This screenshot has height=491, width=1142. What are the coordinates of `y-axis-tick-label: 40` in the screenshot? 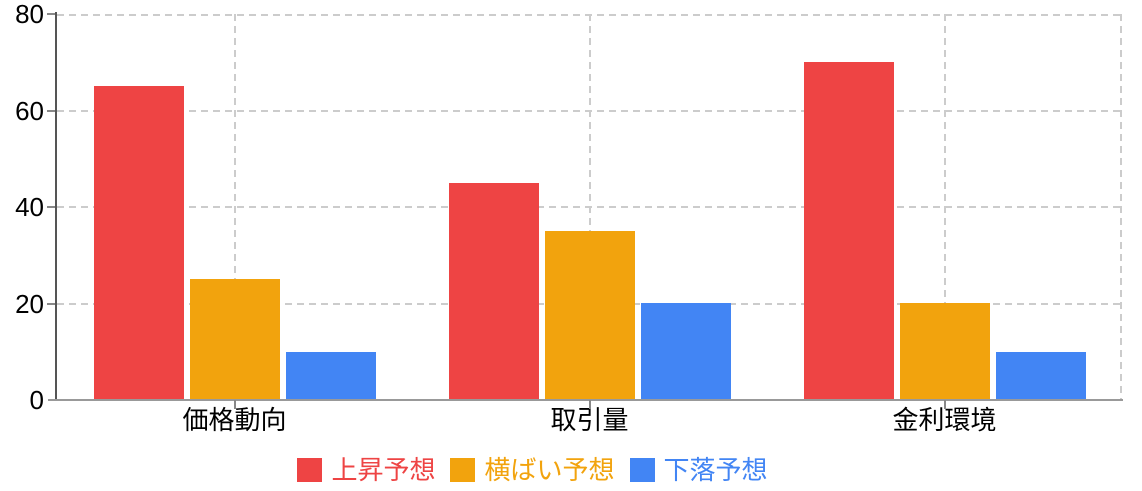 It's located at (29, 207).